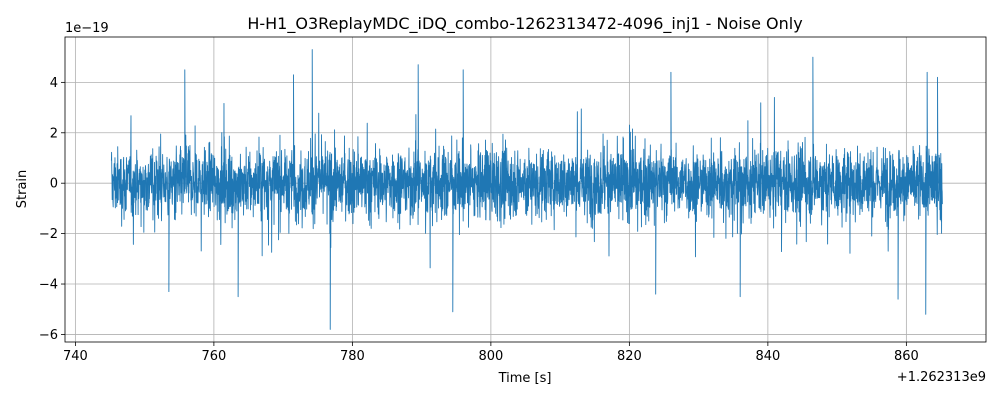 The image size is (1000, 400). Describe the element at coordinates (75, 356) in the screenshot. I see `x-tick-label: 740` at that location.